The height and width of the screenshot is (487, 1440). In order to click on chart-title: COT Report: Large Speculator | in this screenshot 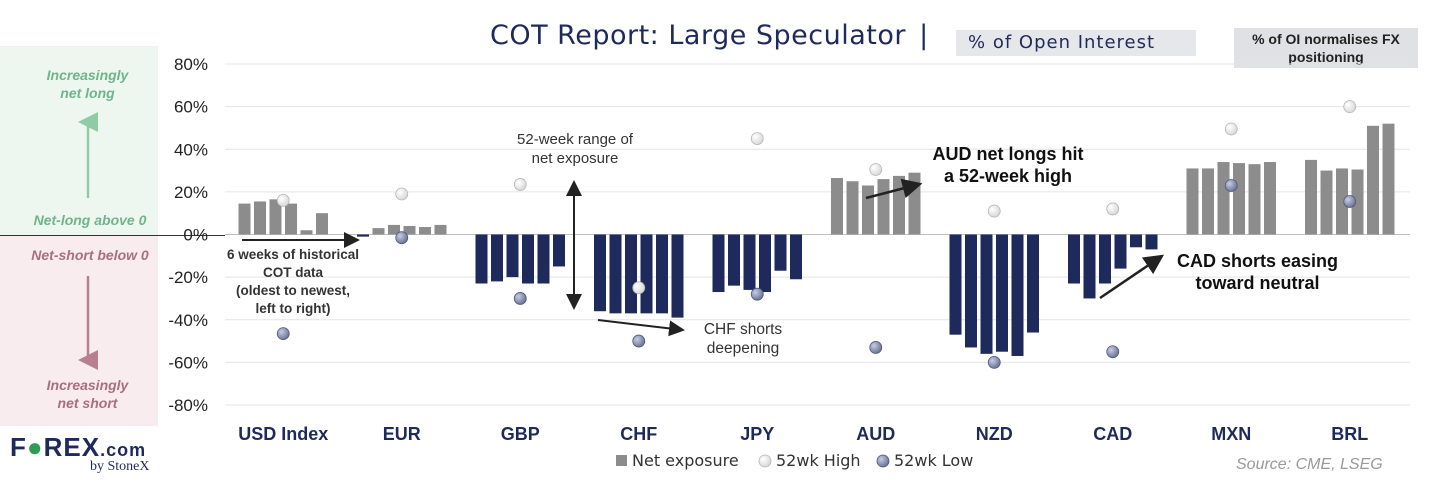, I will do `click(709, 35)`.